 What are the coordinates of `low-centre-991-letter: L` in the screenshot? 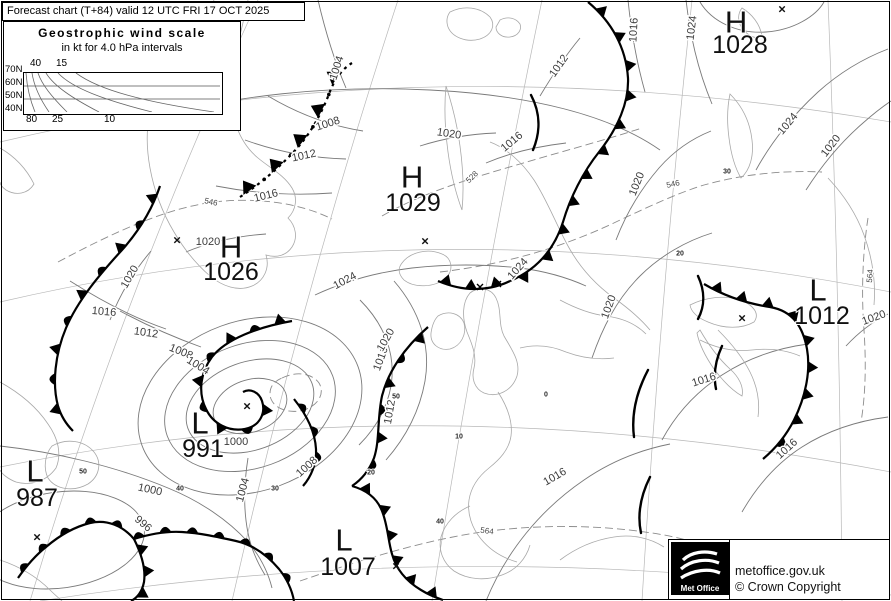 It's located at (199, 423).